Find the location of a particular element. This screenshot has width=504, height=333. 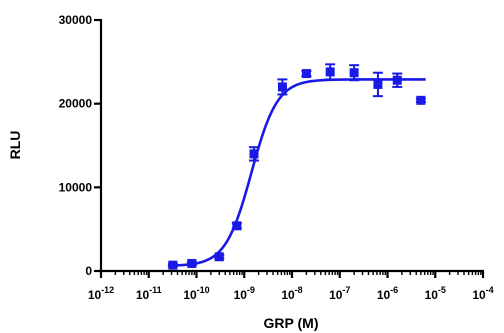

y-tick-label: 20000 is located at coordinates (76, 104).